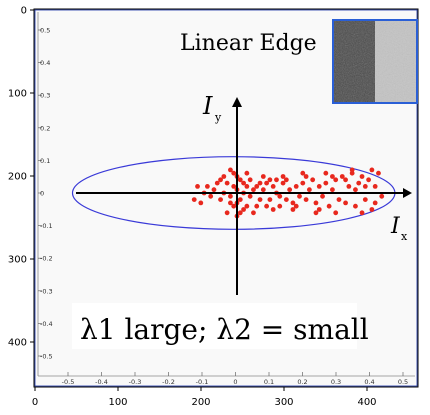 This screenshot has height=415, width=430. What do you see at coordinates (17, 177) in the screenshot?
I see `outer-y-tick-label: 200` at bounding box center [17, 177].